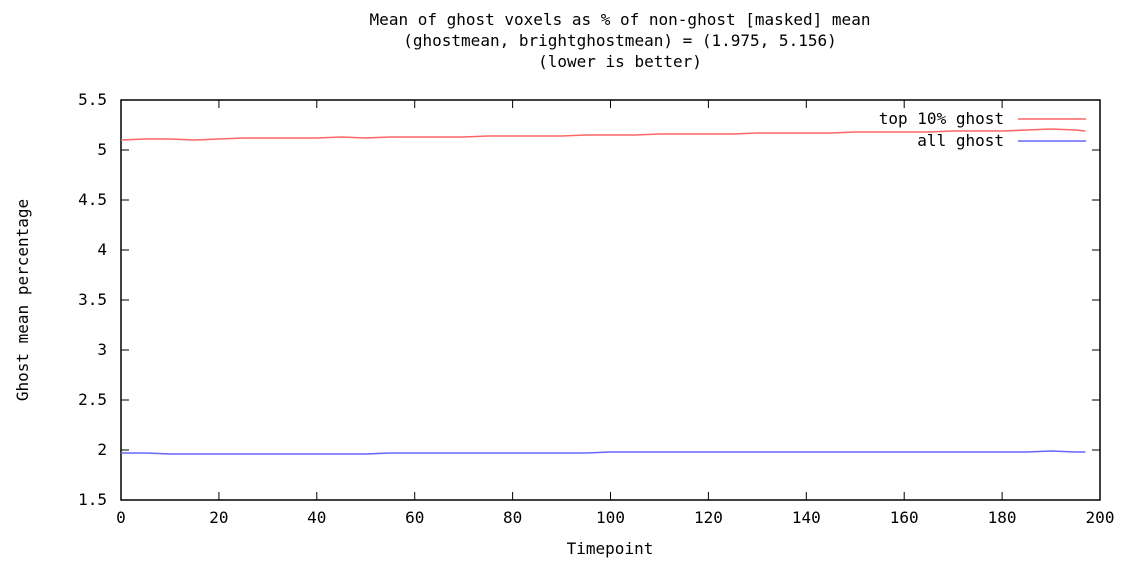 The height and width of the screenshot is (567, 1146). I want to click on legend: top 10% ghost all ghost, so click(982, 129).